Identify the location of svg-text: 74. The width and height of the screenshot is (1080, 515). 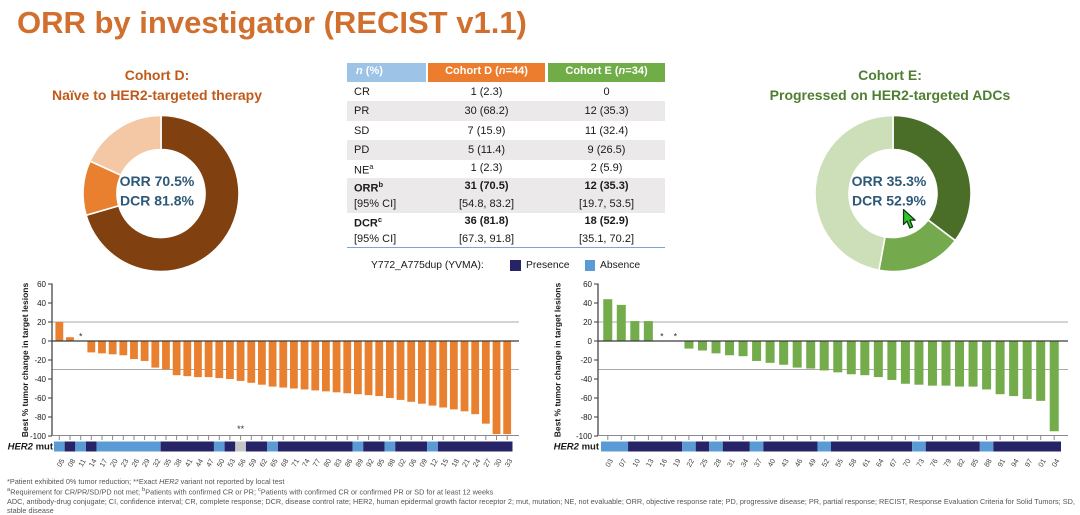
(306, 462).